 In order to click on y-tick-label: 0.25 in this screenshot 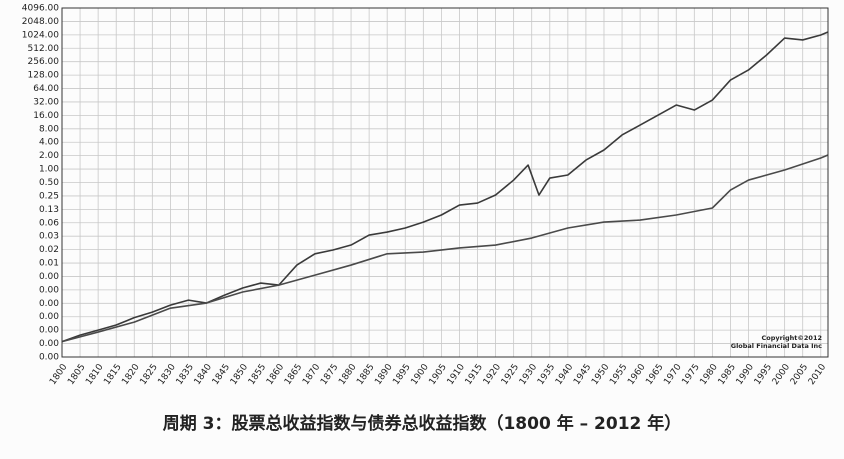, I will do `click(49, 196)`.